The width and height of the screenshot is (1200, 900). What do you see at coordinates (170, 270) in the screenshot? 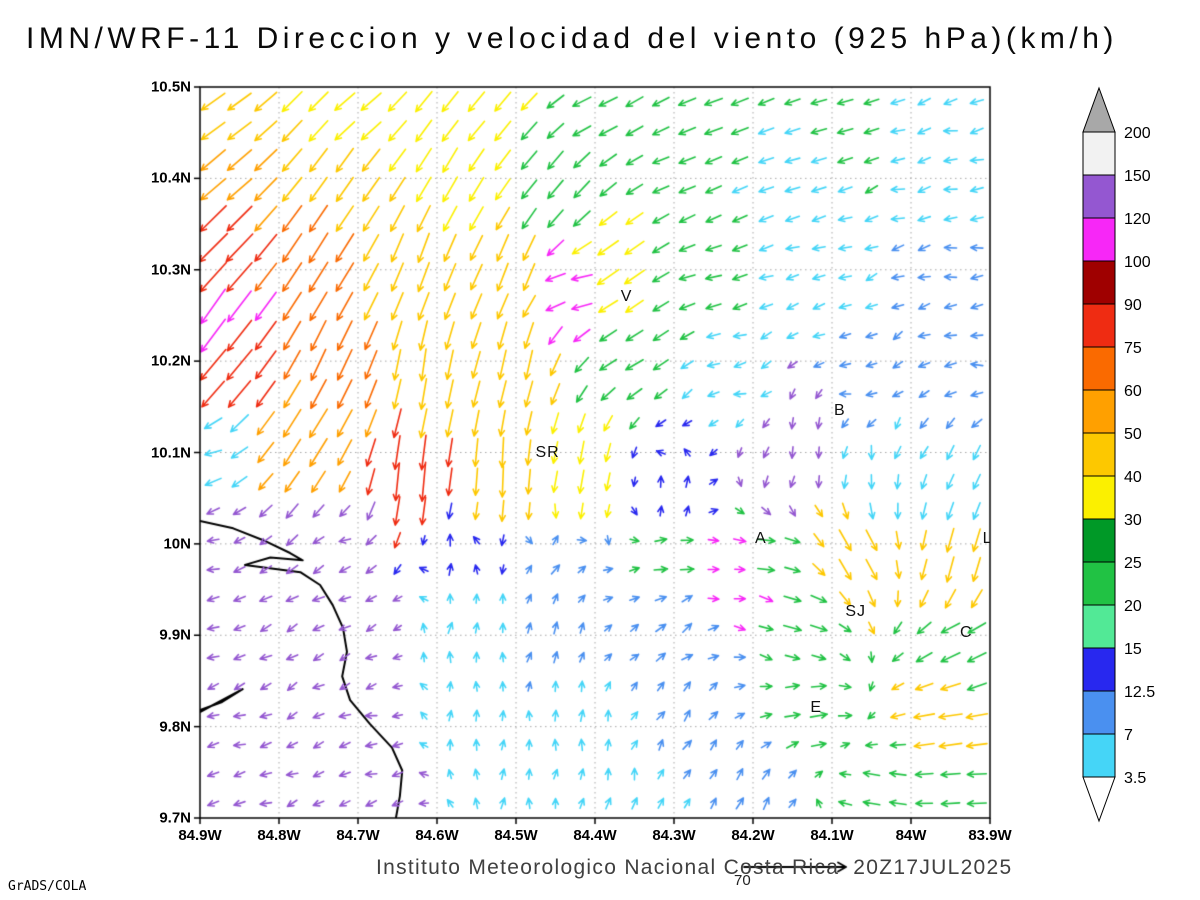
I see `y-tick-label: 10.3N` at bounding box center [170, 270].